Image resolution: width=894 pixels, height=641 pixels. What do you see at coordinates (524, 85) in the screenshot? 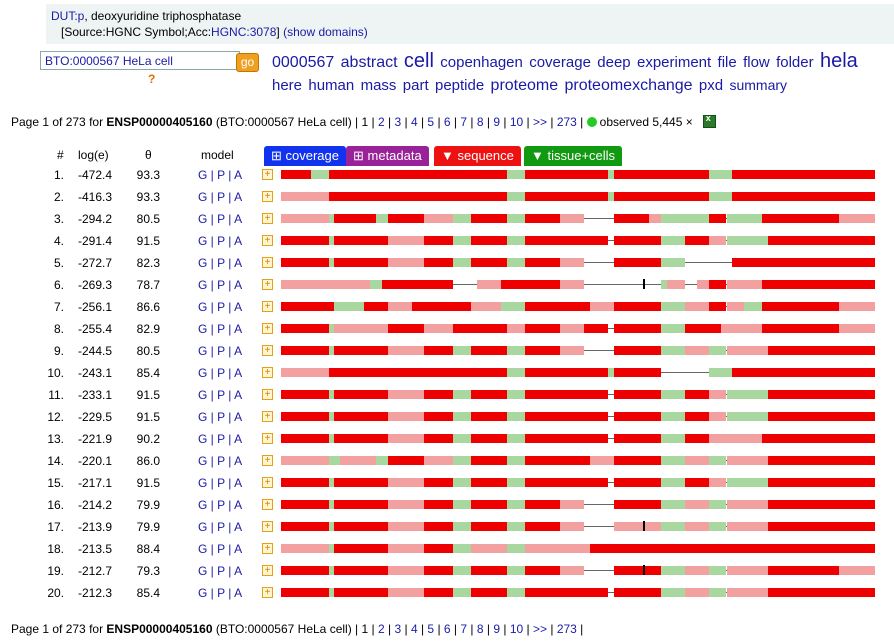
I see `tag-proteome: proteome` at bounding box center [524, 85].